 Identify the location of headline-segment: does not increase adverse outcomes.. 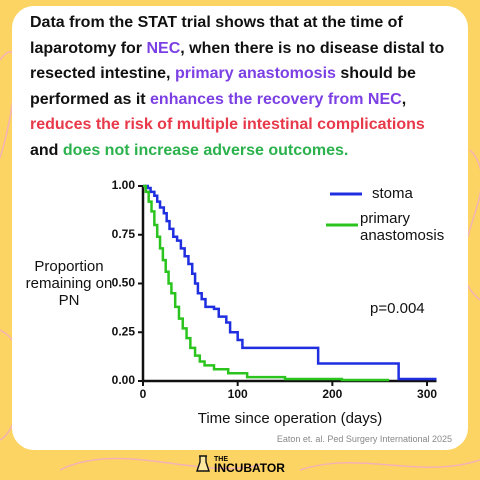
(205, 150).